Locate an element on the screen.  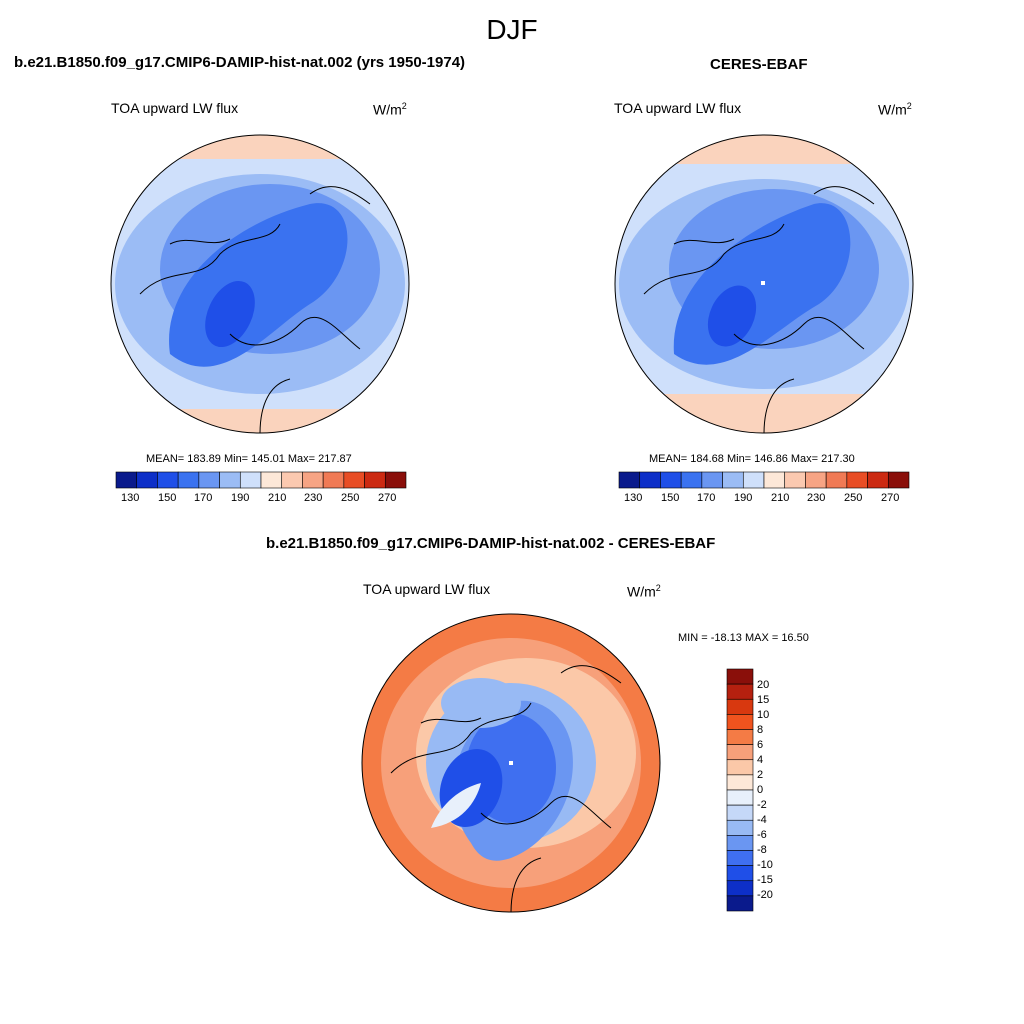
panel2-tick: 190 is located at coordinates (743, 498).